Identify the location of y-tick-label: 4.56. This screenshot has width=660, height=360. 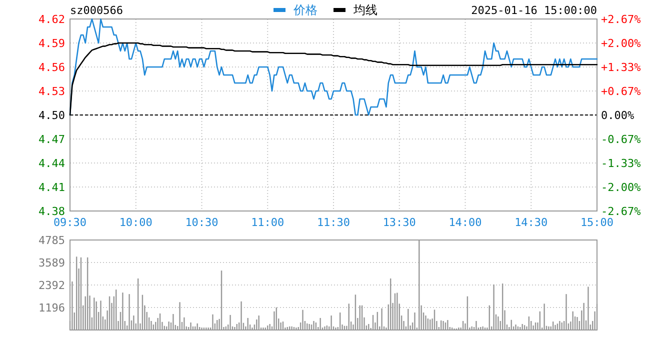
(51, 67).